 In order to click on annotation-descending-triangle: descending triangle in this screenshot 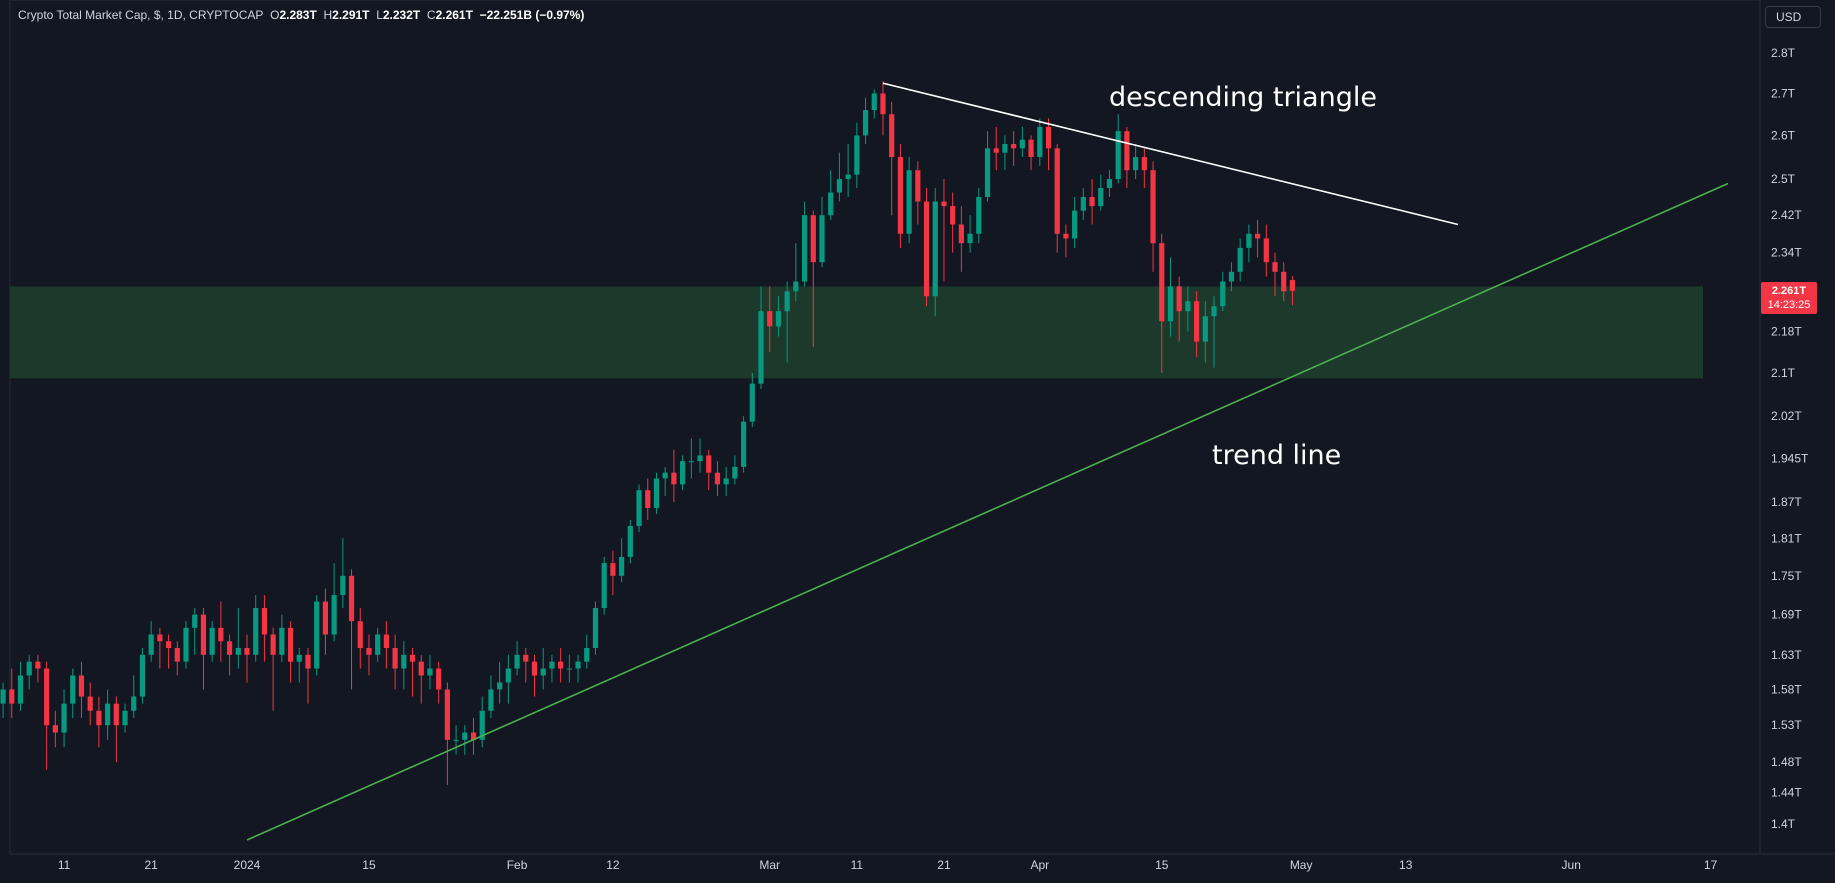, I will do `click(1243, 97)`.